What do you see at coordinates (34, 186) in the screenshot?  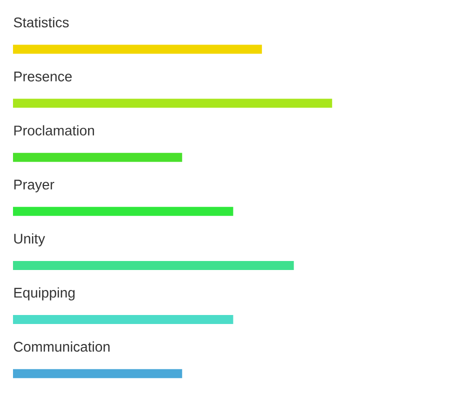 I see `y-tick-label: Prayer` at bounding box center [34, 186].